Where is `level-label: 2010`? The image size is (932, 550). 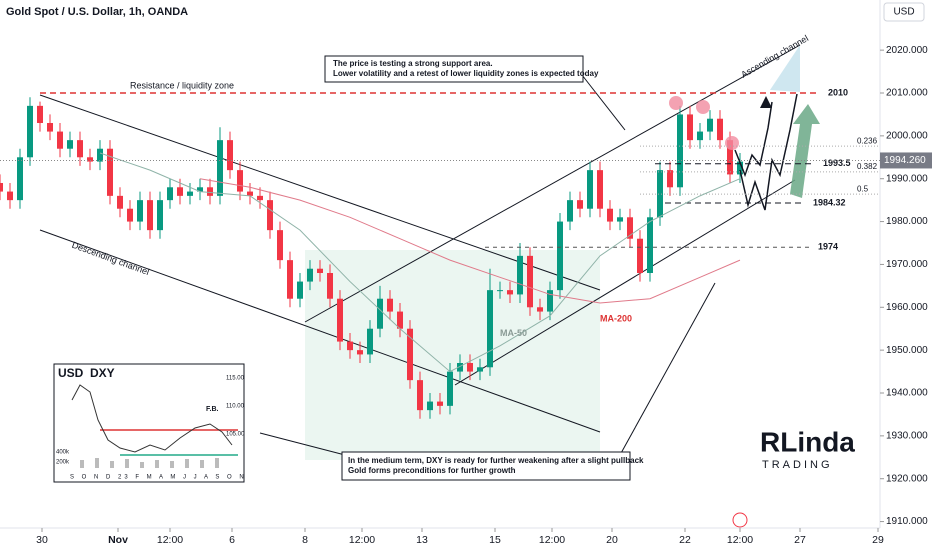
level-label: 2010 is located at coordinates (838, 92).